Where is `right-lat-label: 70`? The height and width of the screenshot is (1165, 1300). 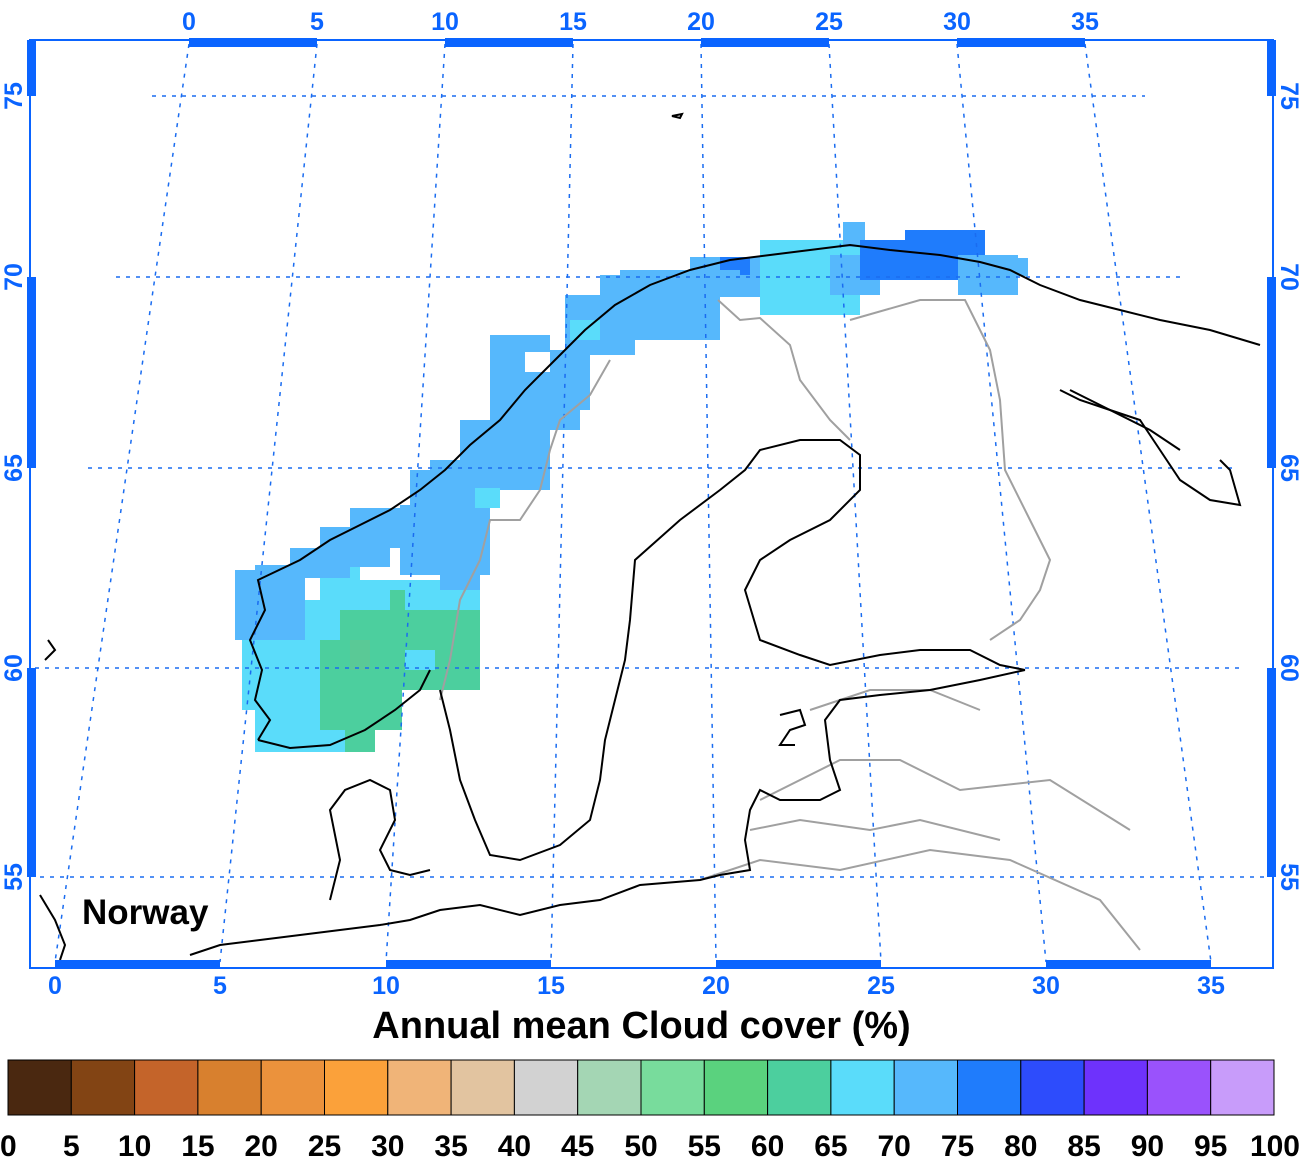
right-lat-label: 70 is located at coordinates (1287, 277).